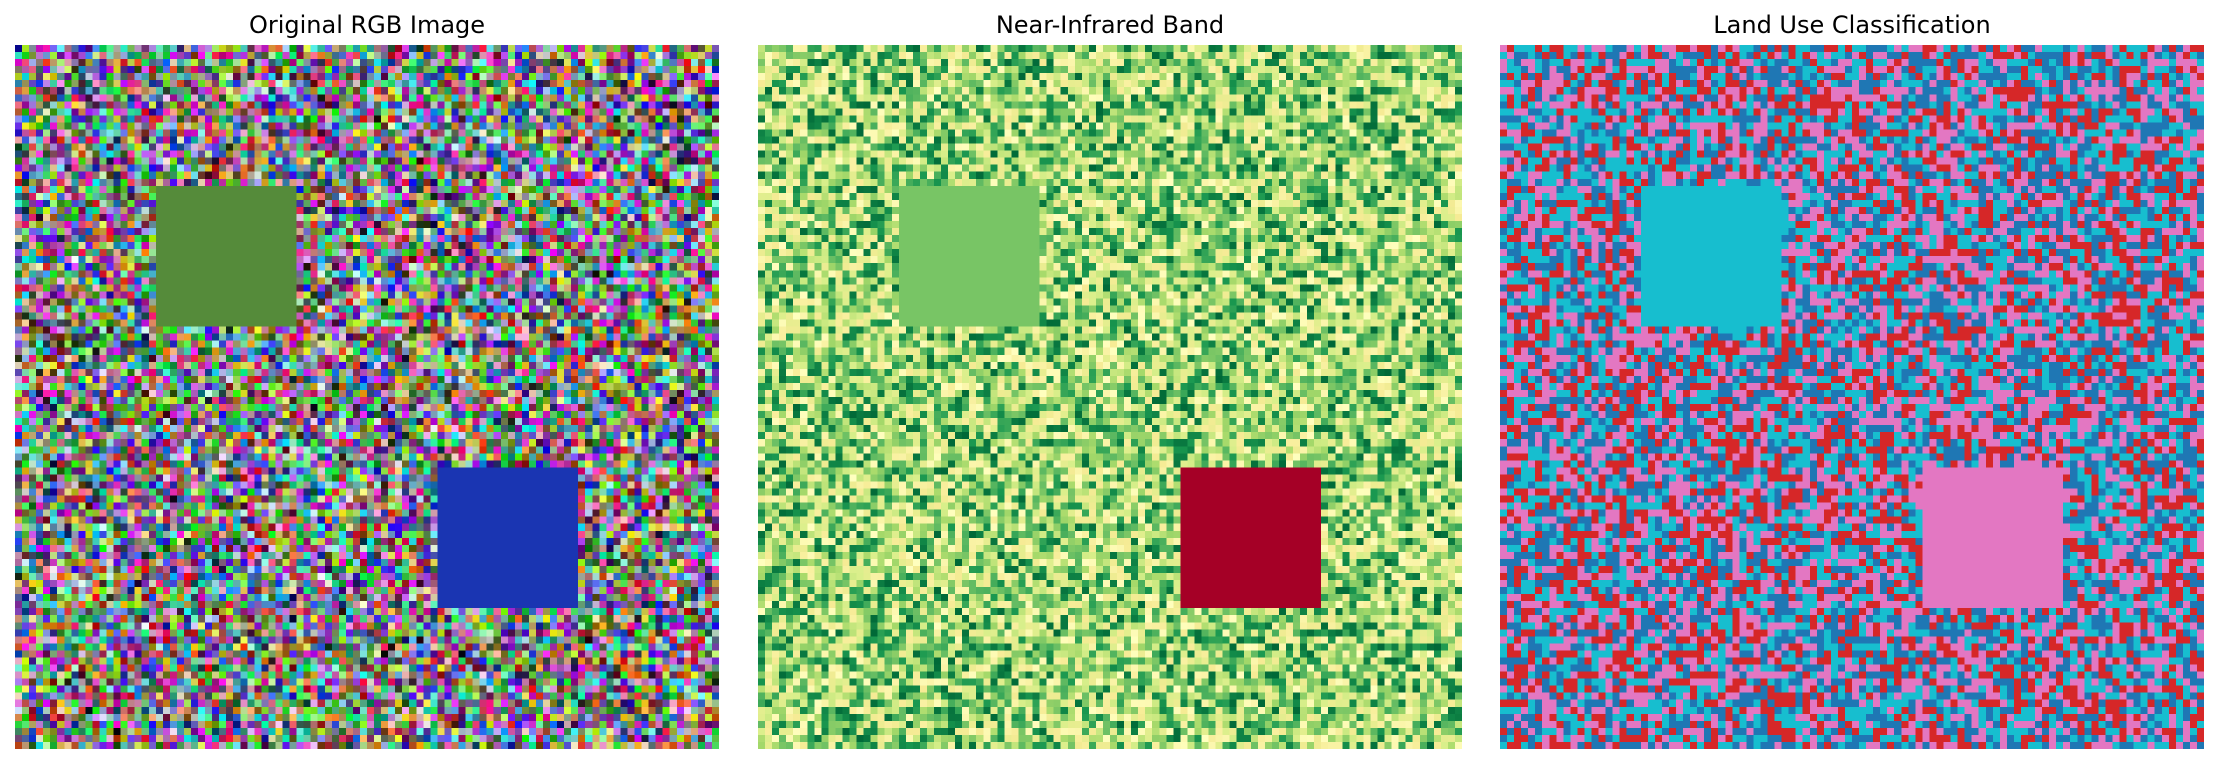  What do you see at coordinates (1852, 25) in the screenshot?
I see `panel-title-landuse: Land Use Classification` at bounding box center [1852, 25].